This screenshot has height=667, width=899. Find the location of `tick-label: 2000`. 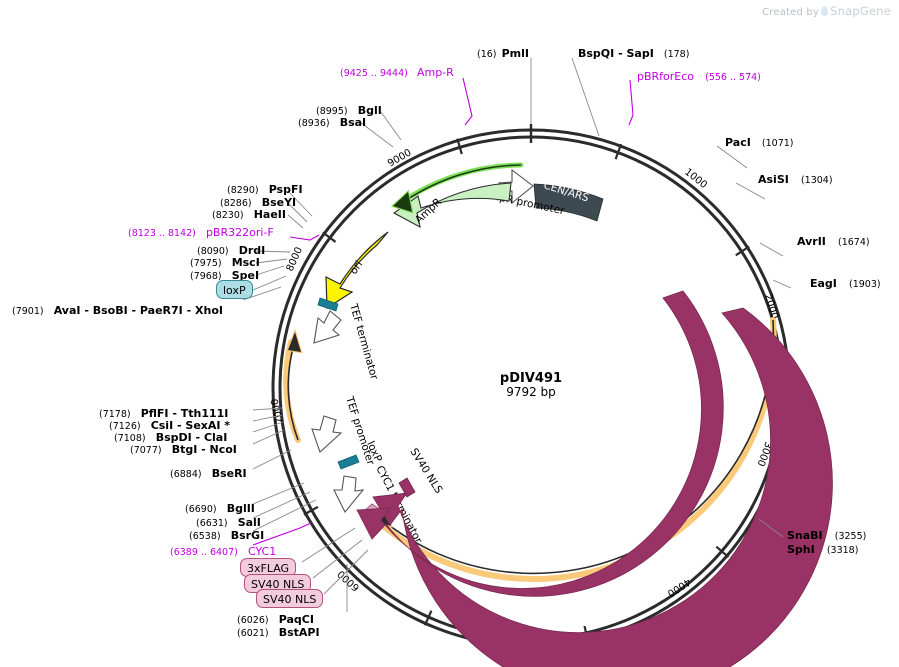

tick-label: 2000 is located at coordinates (771, 306).